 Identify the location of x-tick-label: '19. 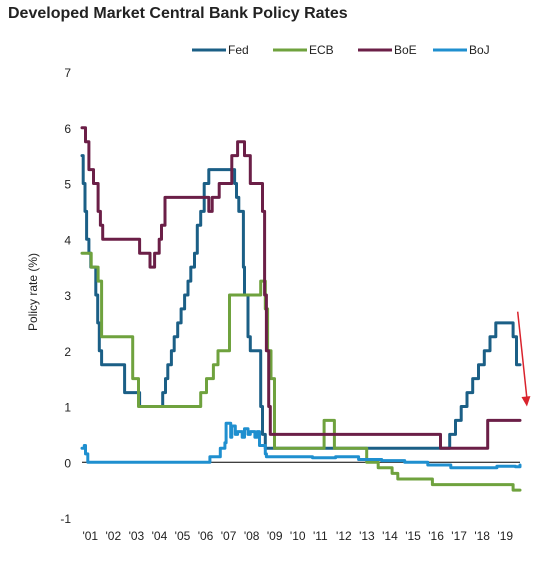
(505, 536).